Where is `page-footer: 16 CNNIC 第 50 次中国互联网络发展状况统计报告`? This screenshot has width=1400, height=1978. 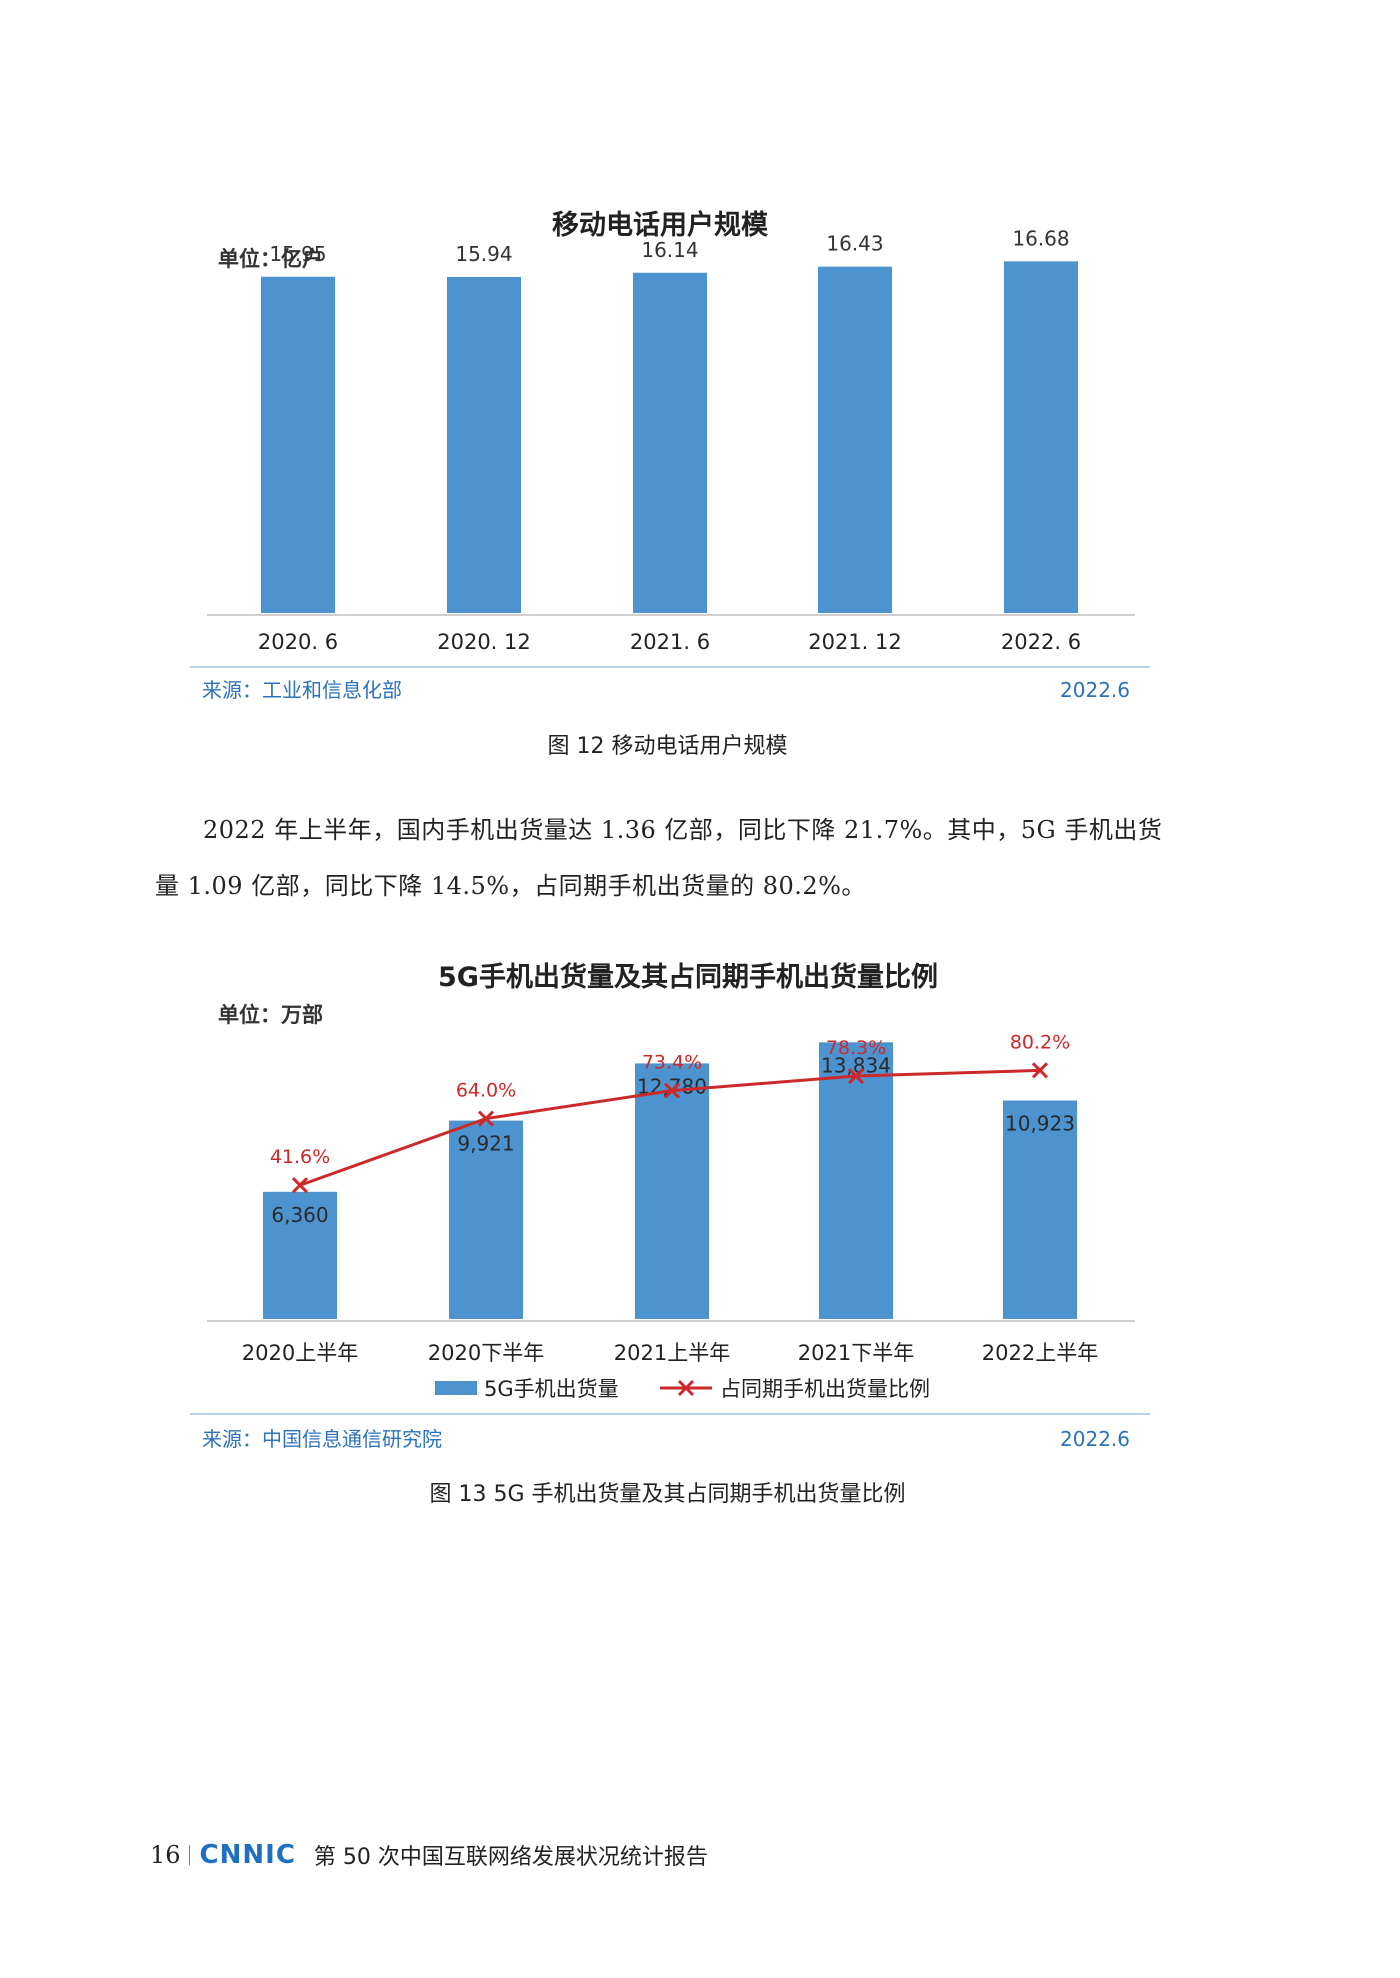 page-footer: 16 CNNIC 第 50 次中国互联网络发展状况统计报告 is located at coordinates (429, 1855).